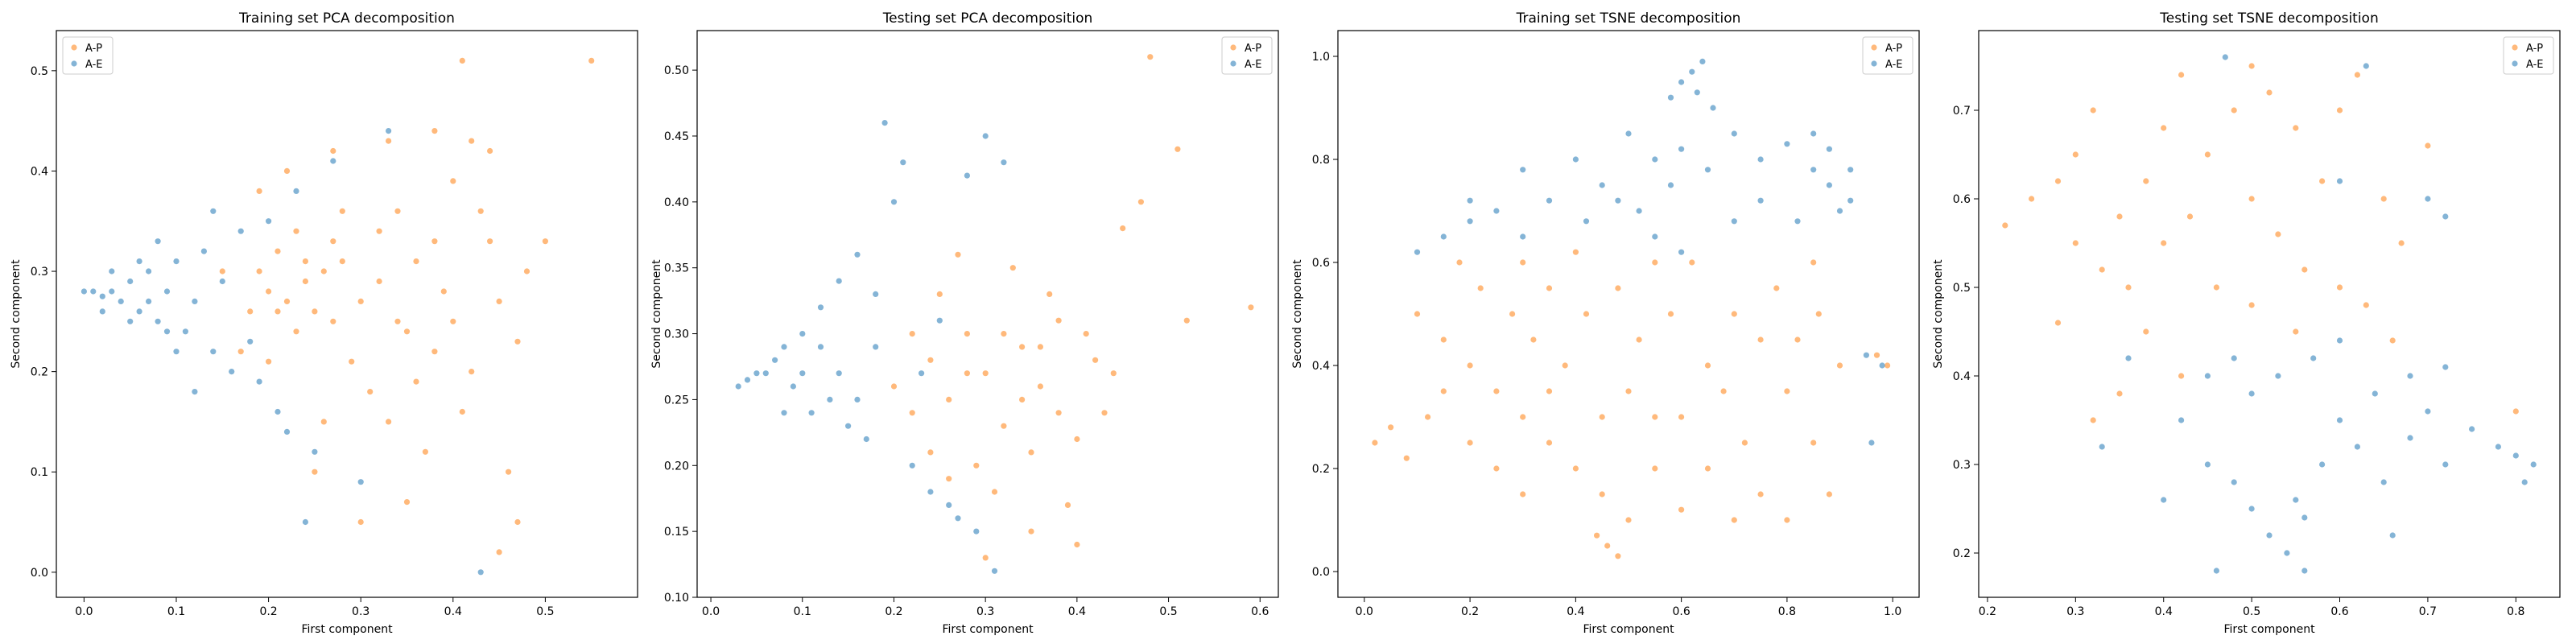 This screenshot has height=644, width=2576. What do you see at coordinates (1247, 55) in the screenshot?
I see `legend: A-P A-E` at bounding box center [1247, 55].